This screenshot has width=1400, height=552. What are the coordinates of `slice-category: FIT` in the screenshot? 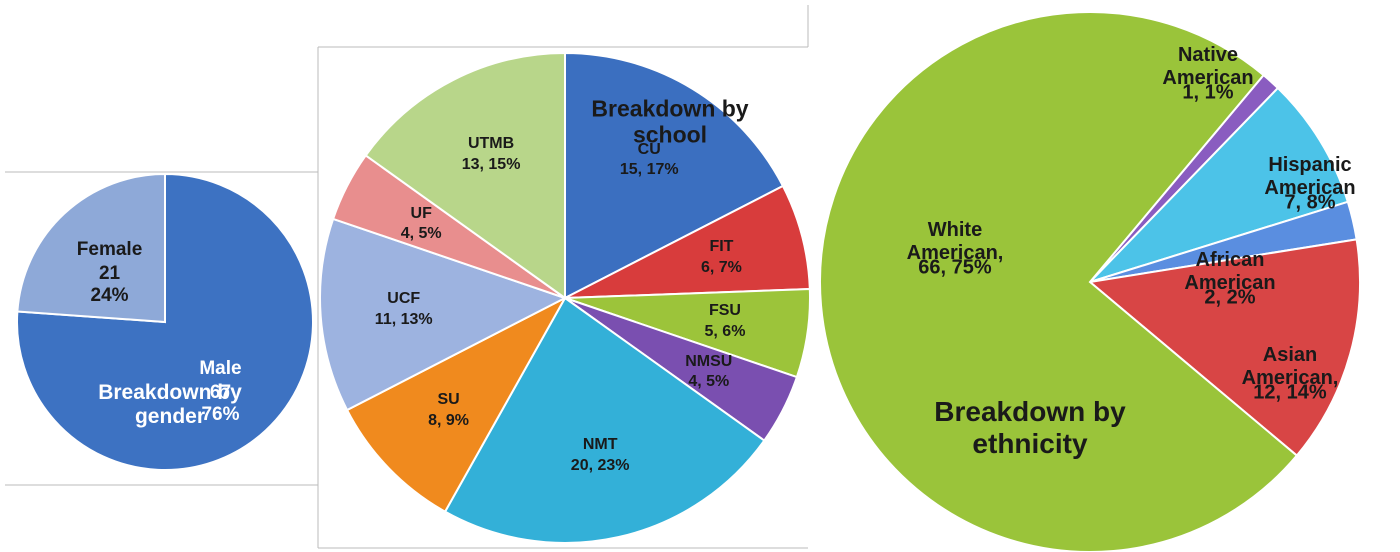 It's located at (721, 246).